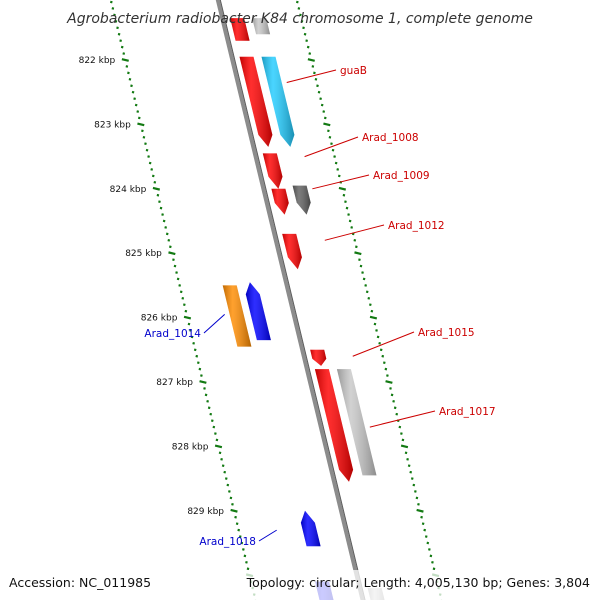 This screenshot has width=600, height=600. What do you see at coordinates (272, 171) in the screenshot?
I see `gene-red-823-shading` at bounding box center [272, 171].